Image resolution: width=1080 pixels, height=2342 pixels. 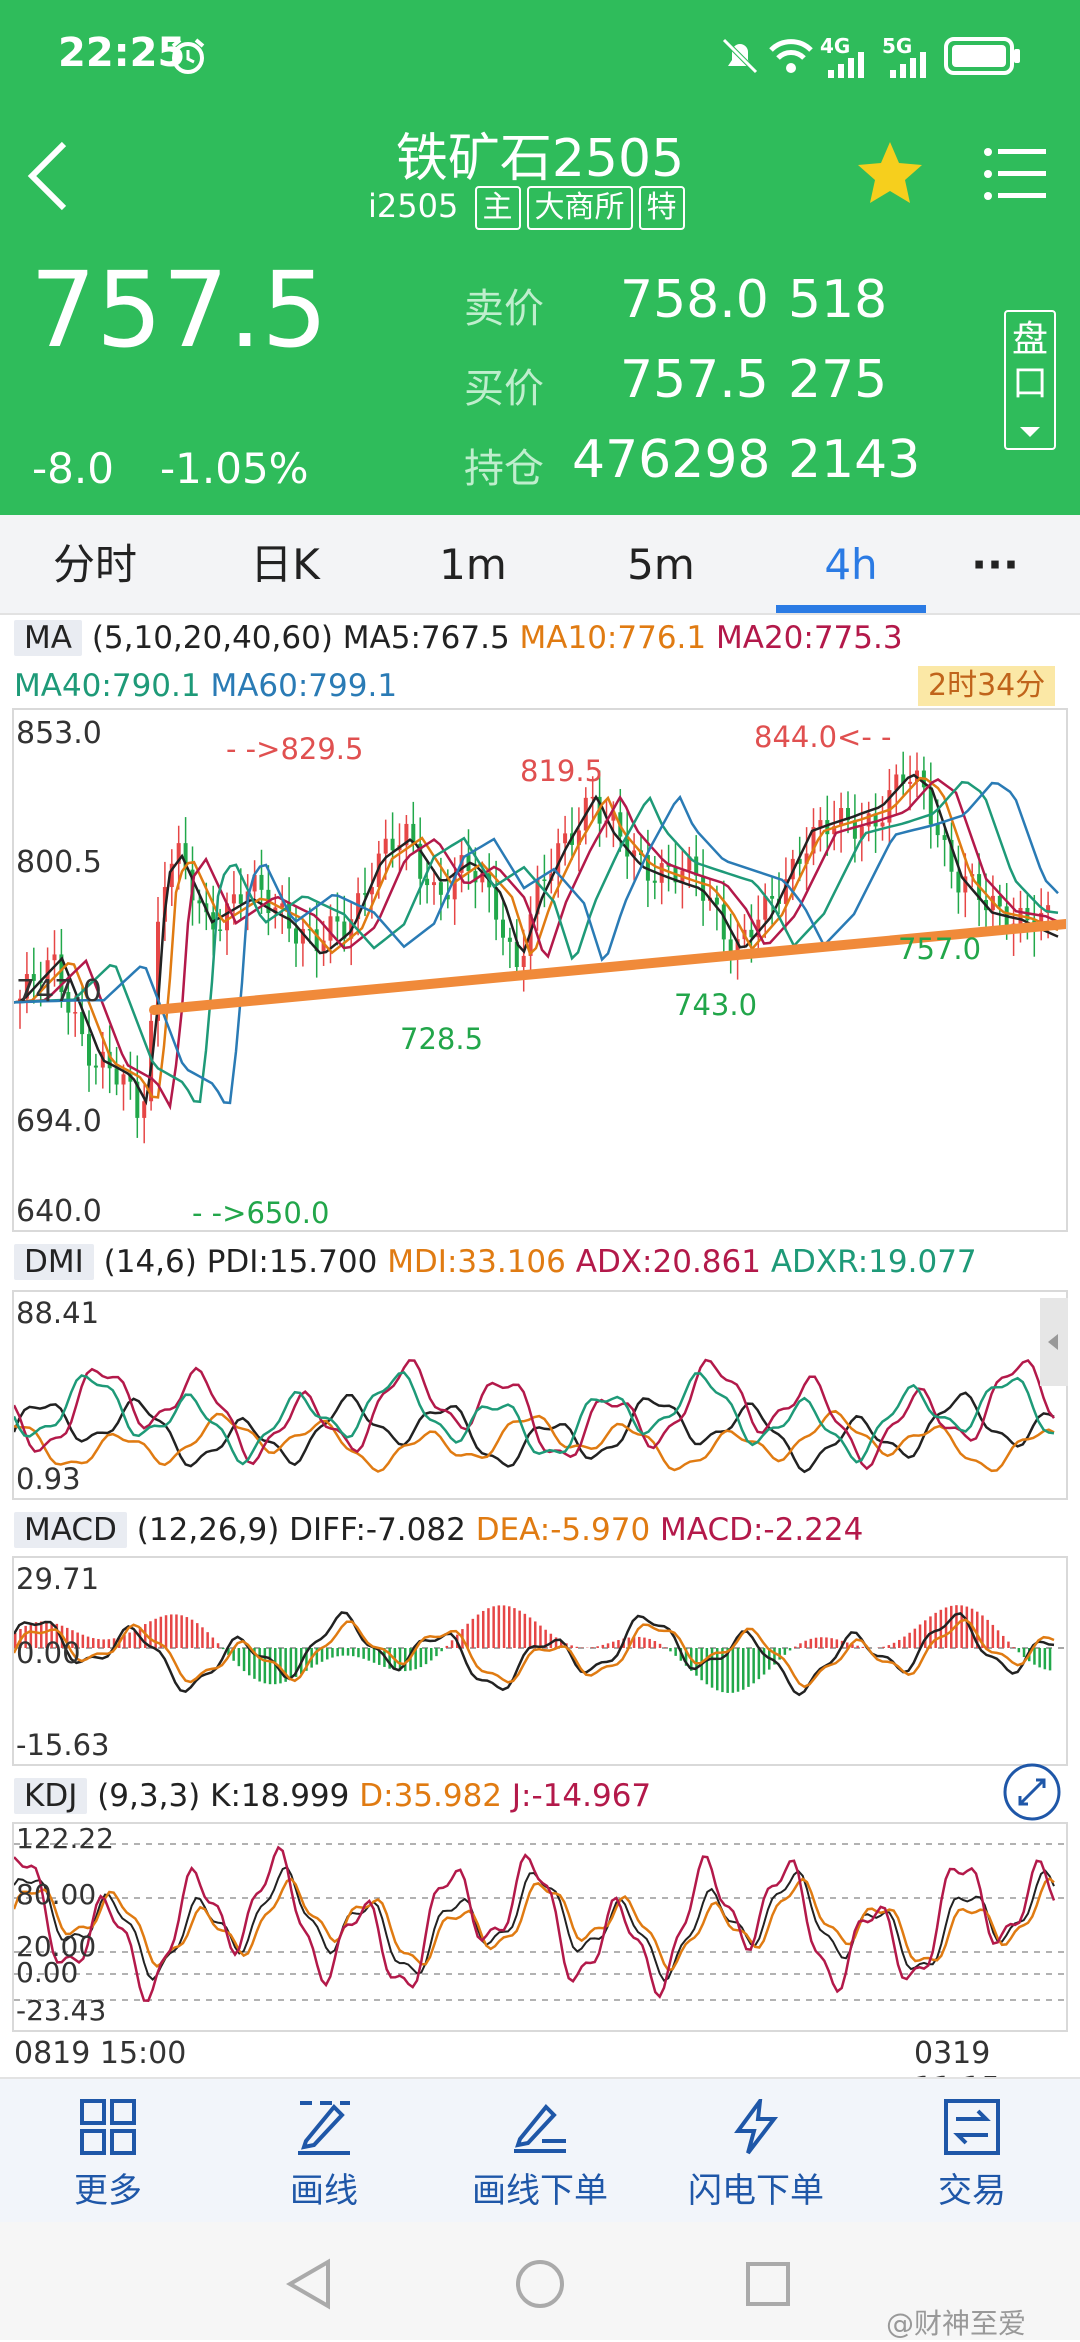 I want to click on side-drawer-handle, so click(x=1054, y=1342).